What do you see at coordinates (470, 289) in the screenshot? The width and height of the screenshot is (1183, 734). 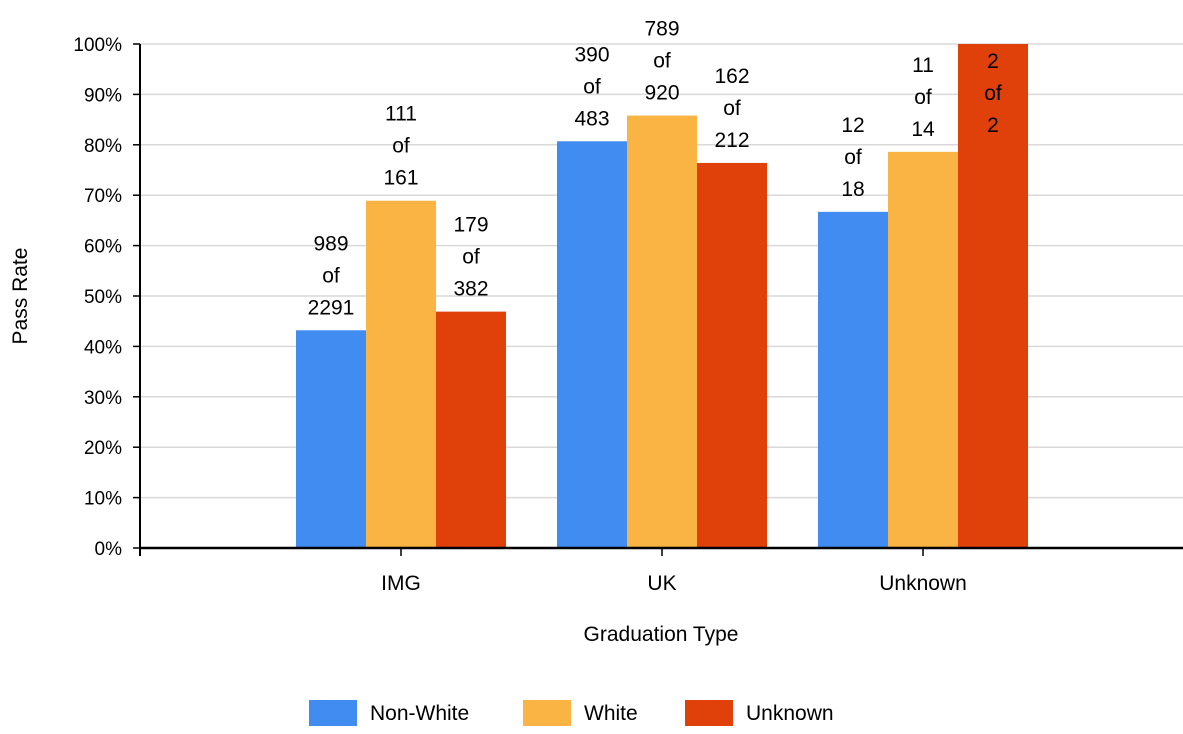 I see `data-label: 382` at bounding box center [470, 289].